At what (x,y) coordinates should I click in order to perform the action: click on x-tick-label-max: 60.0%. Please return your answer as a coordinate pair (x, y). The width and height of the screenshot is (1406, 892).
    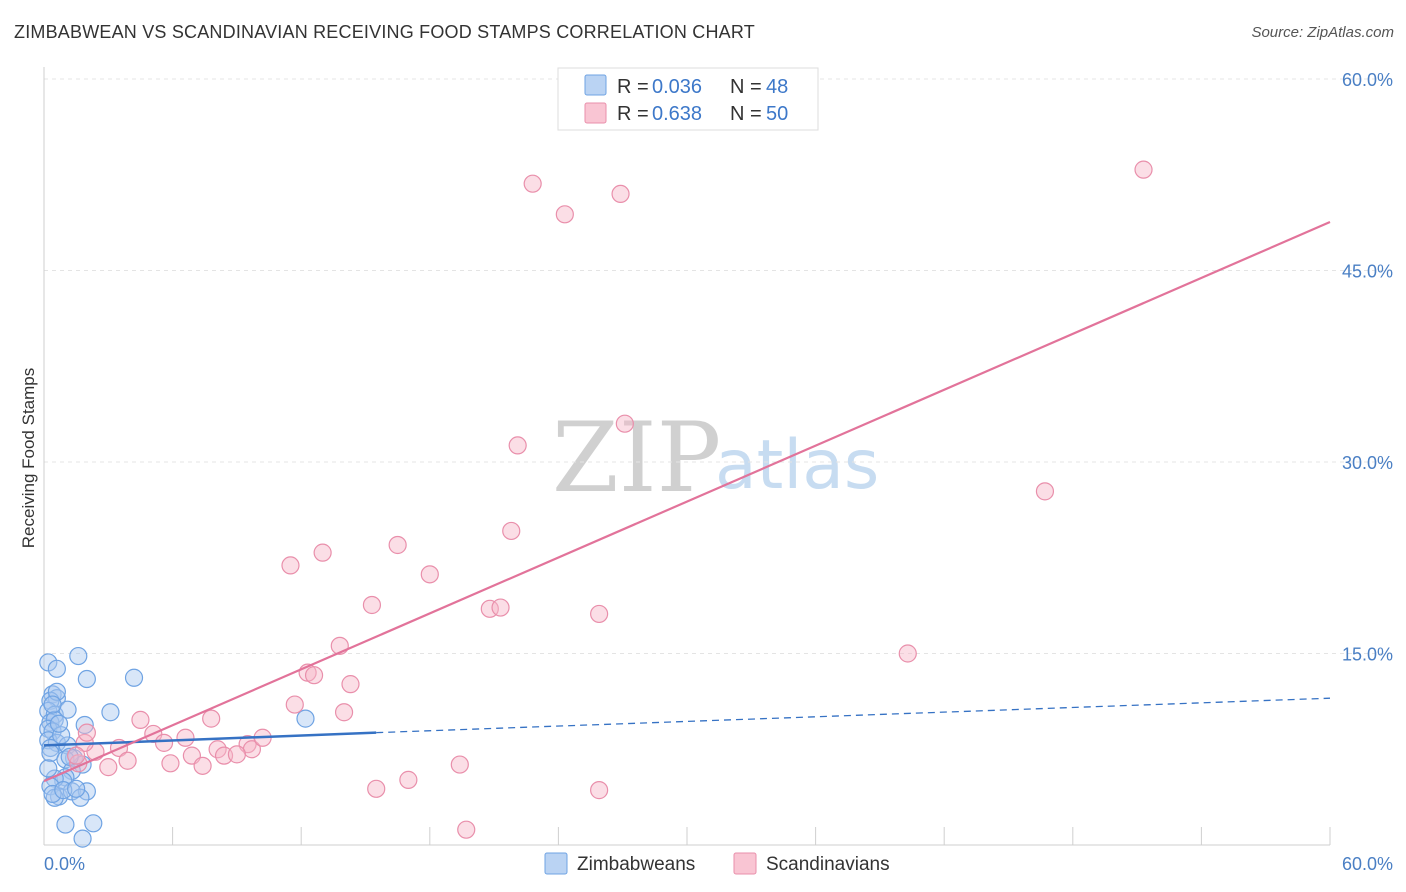
    Looking at the image, I should click on (1367, 864).